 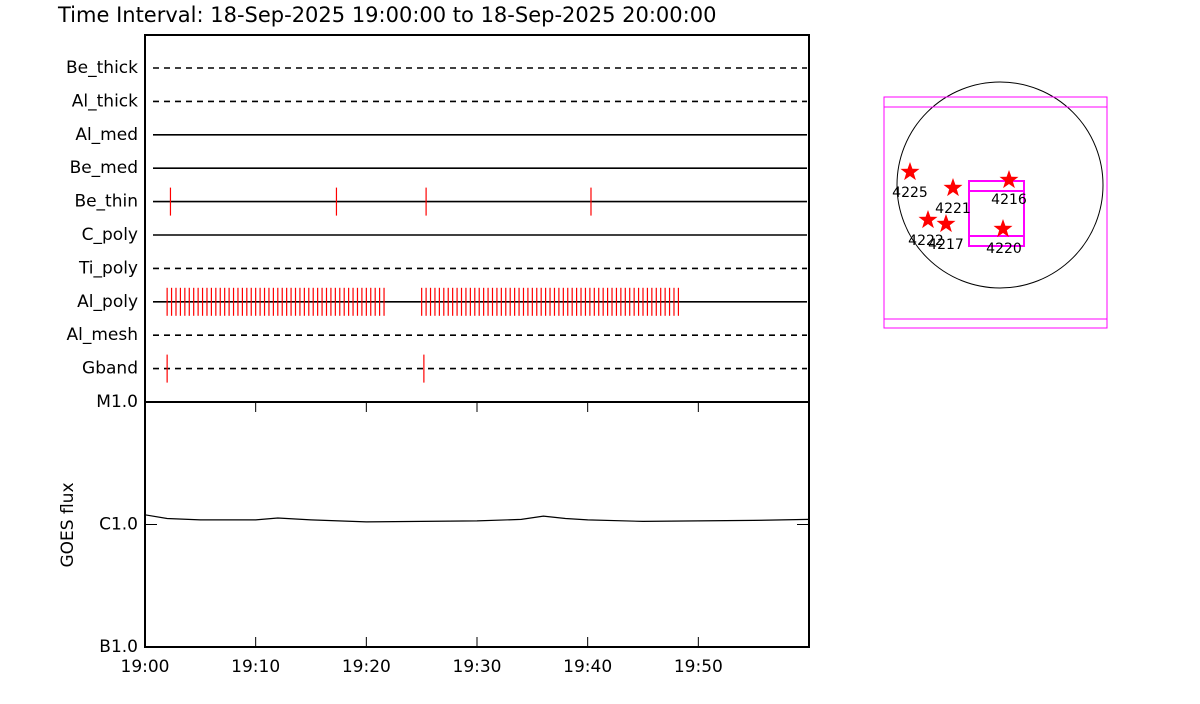 What do you see at coordinates (698, 667) in the screenshot?
I see `x-tick-label: 19:50` at bounding box center [698, 667].